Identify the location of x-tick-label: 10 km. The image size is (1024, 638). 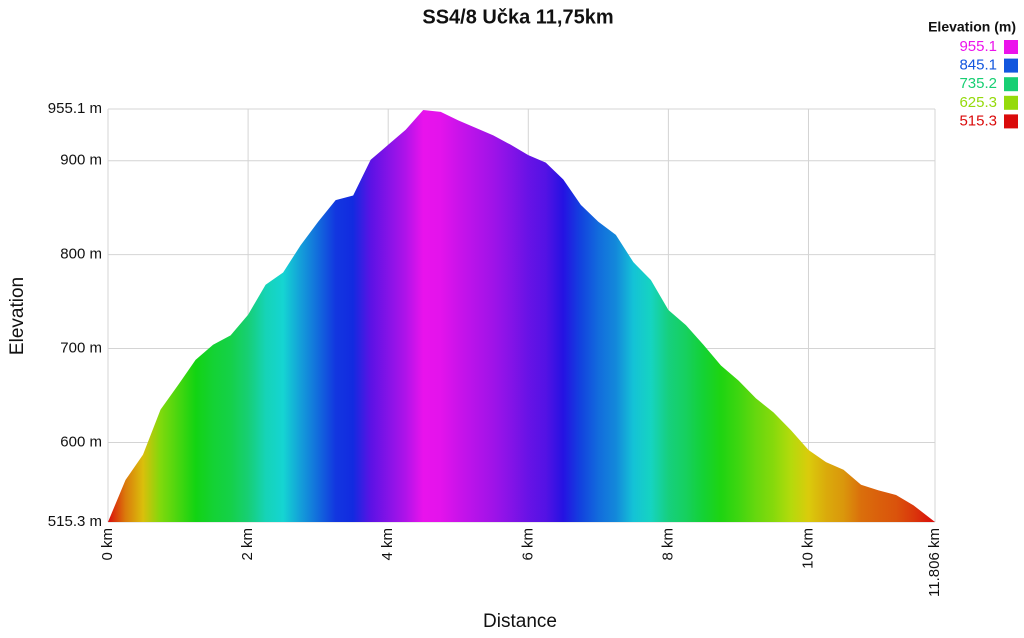
(807, 548).